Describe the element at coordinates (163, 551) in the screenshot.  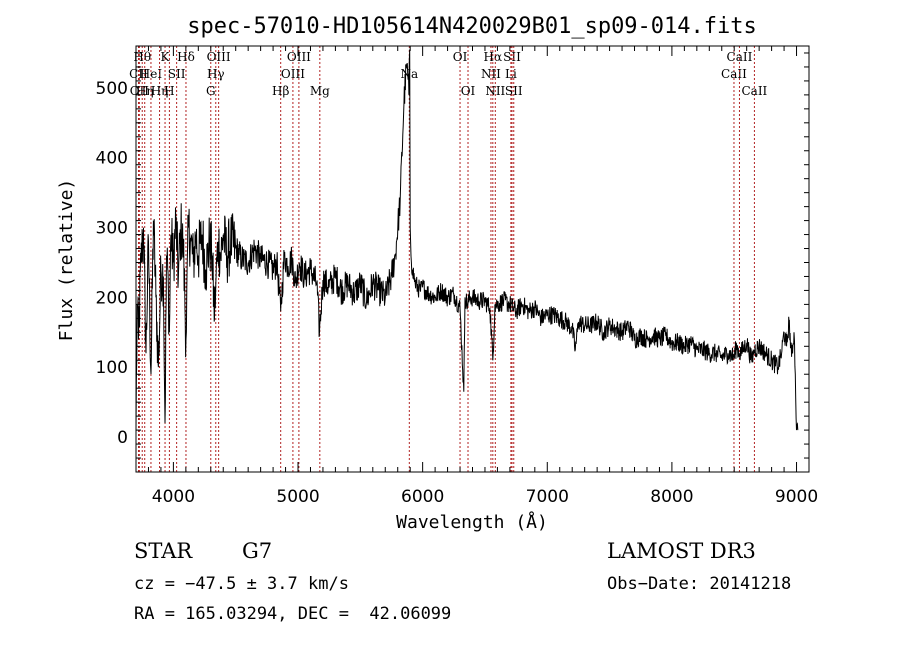
I see `object-type: STAR` at that location.